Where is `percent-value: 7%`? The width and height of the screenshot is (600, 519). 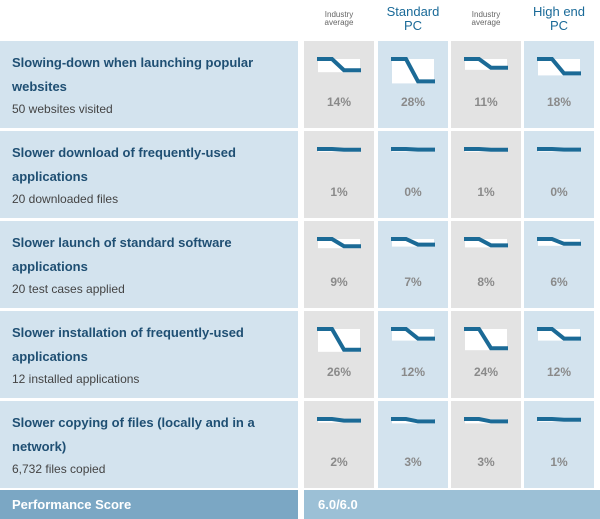
percent-value: 7% is located at coordinates (413, 282).